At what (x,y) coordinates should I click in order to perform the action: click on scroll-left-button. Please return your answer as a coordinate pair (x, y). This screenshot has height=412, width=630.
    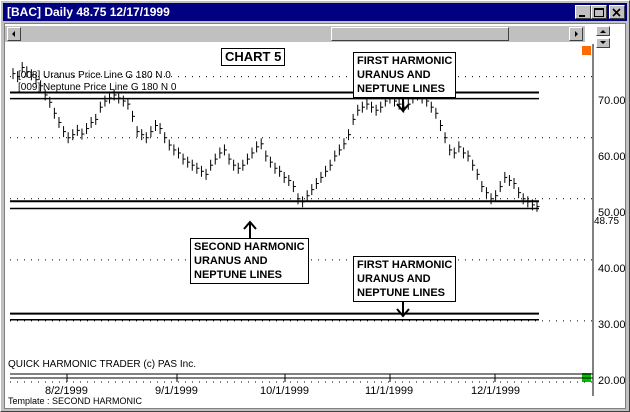
    Looking at the image, I should click on (14, 34).